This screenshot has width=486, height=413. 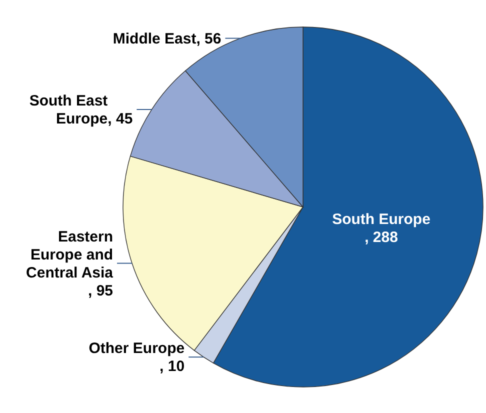 What do you see at coordinates (101, 291) in the screenshot?
I see `data-label: , 95` at bounding box center [101, 291].